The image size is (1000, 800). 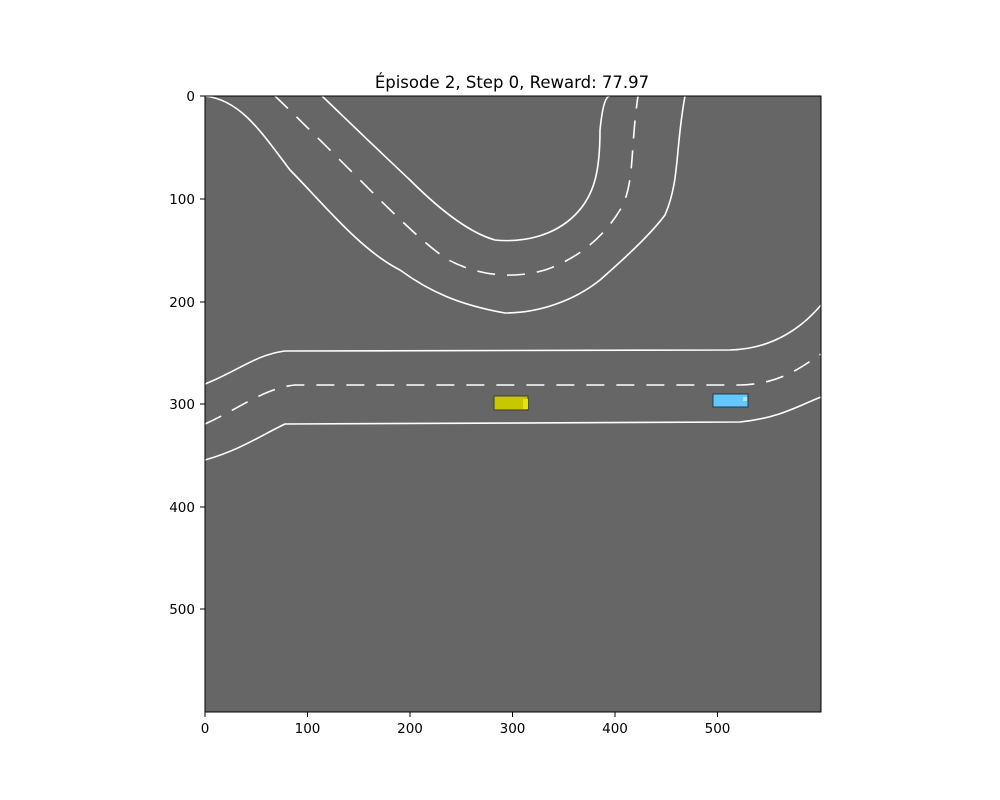 What do you see at coordinates (513, 428) in the screenshot?
I see `straight-road-bottom-edge` at bounding box center [513, 428].